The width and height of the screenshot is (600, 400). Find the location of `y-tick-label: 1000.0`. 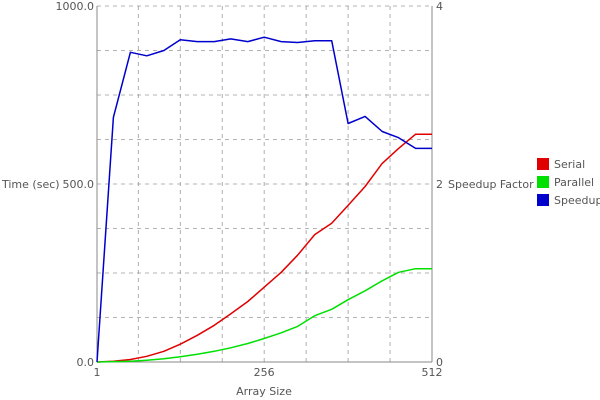

y-tick-label: 1000.0 is located at coordinates (75, 6).